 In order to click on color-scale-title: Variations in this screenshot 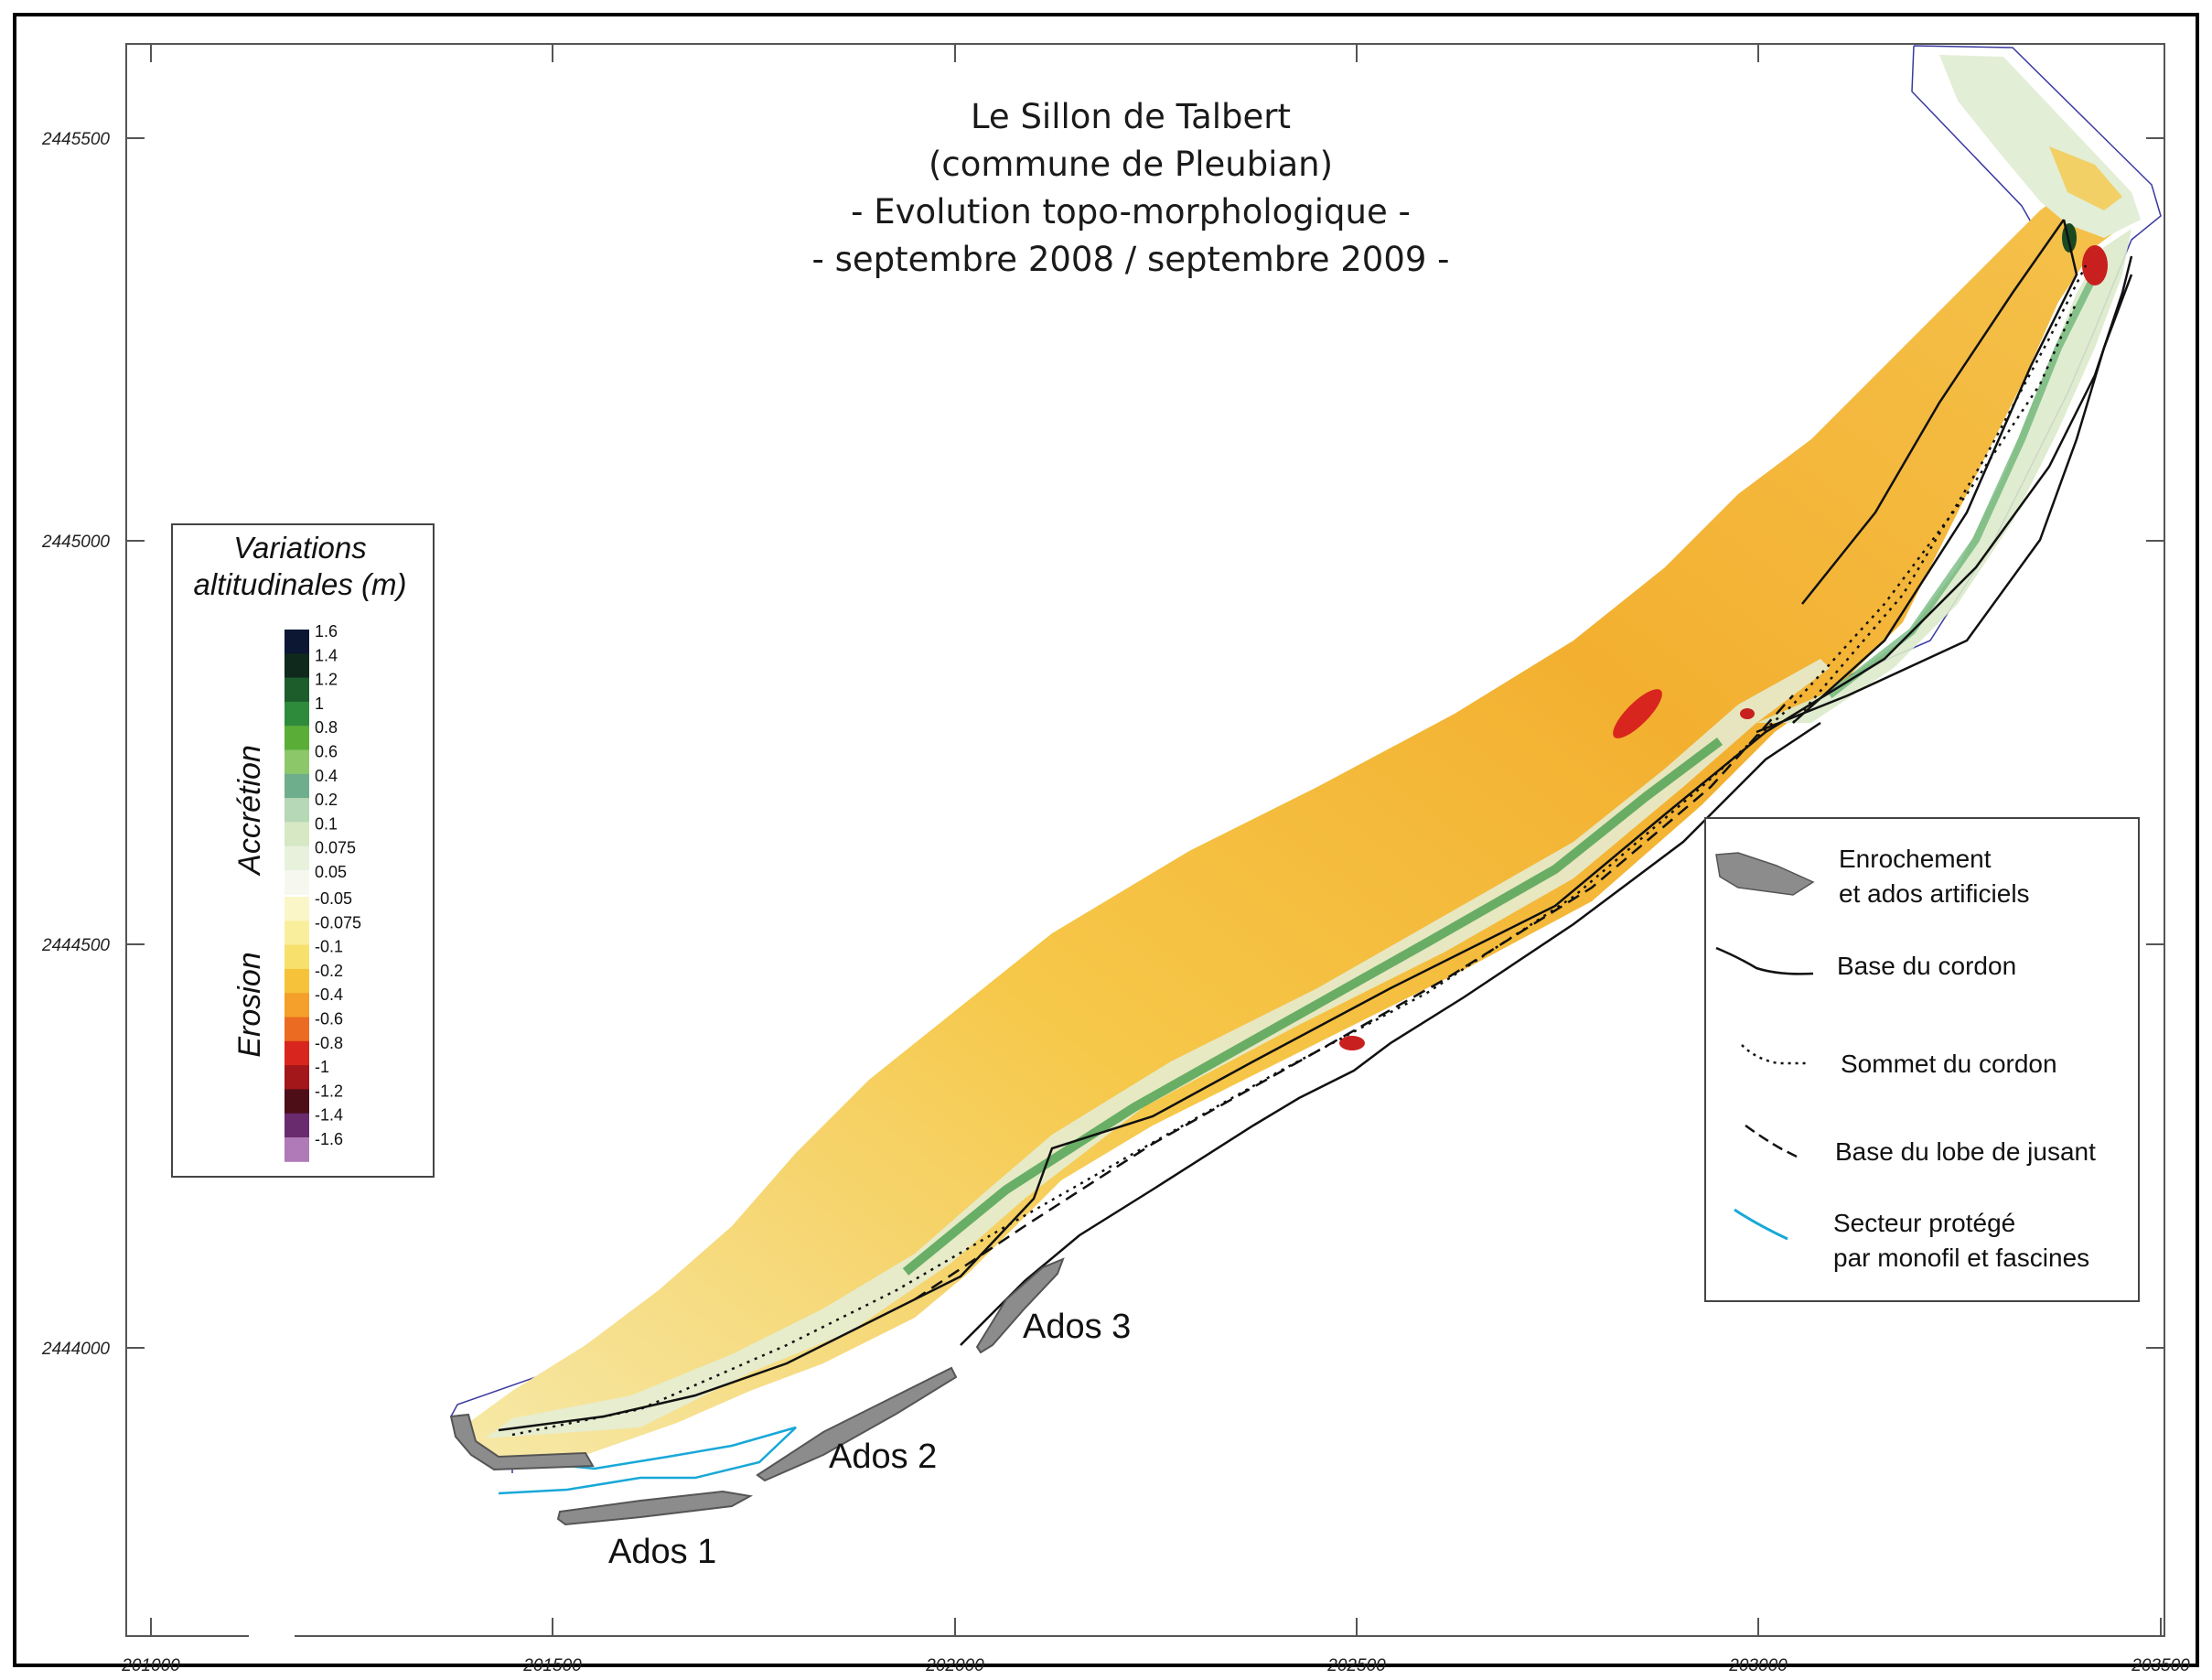, I will do `click(300, 548)`.